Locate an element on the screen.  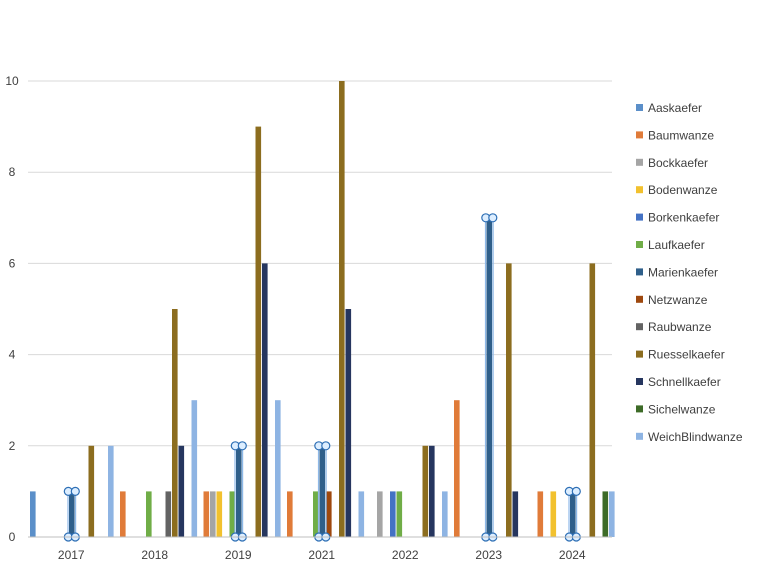
y-tick-label: 6 is located at coordinates (12, 263).